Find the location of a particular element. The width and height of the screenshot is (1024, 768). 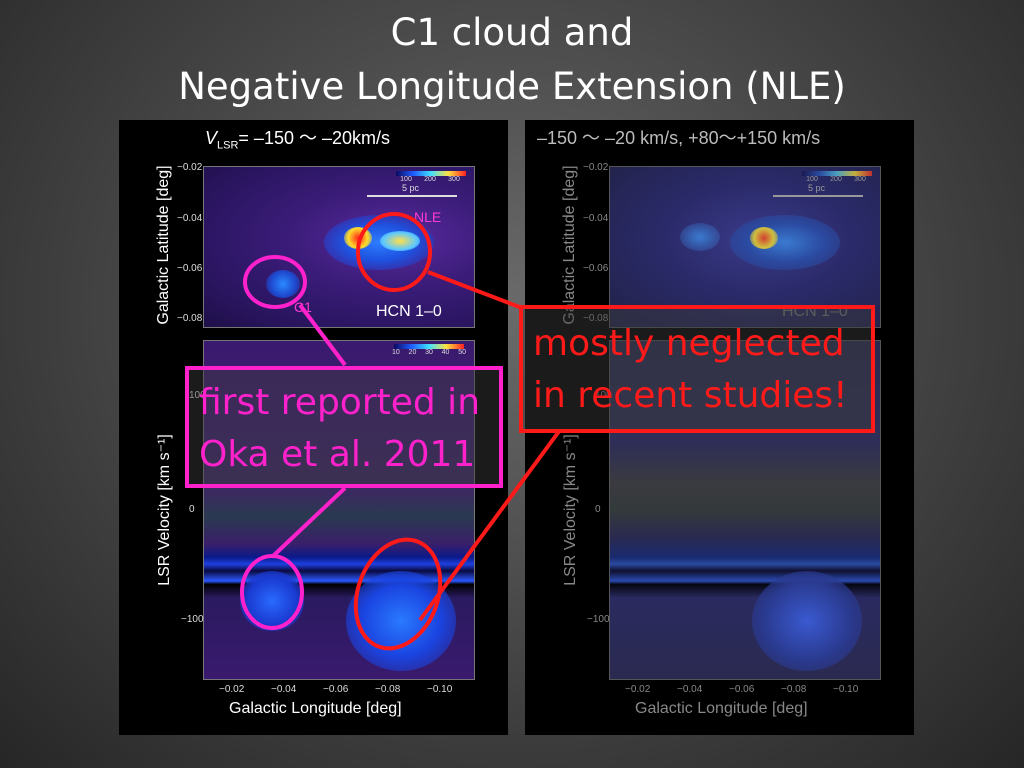

lat-tick: −0.04 is located at coordinates (190, 218).